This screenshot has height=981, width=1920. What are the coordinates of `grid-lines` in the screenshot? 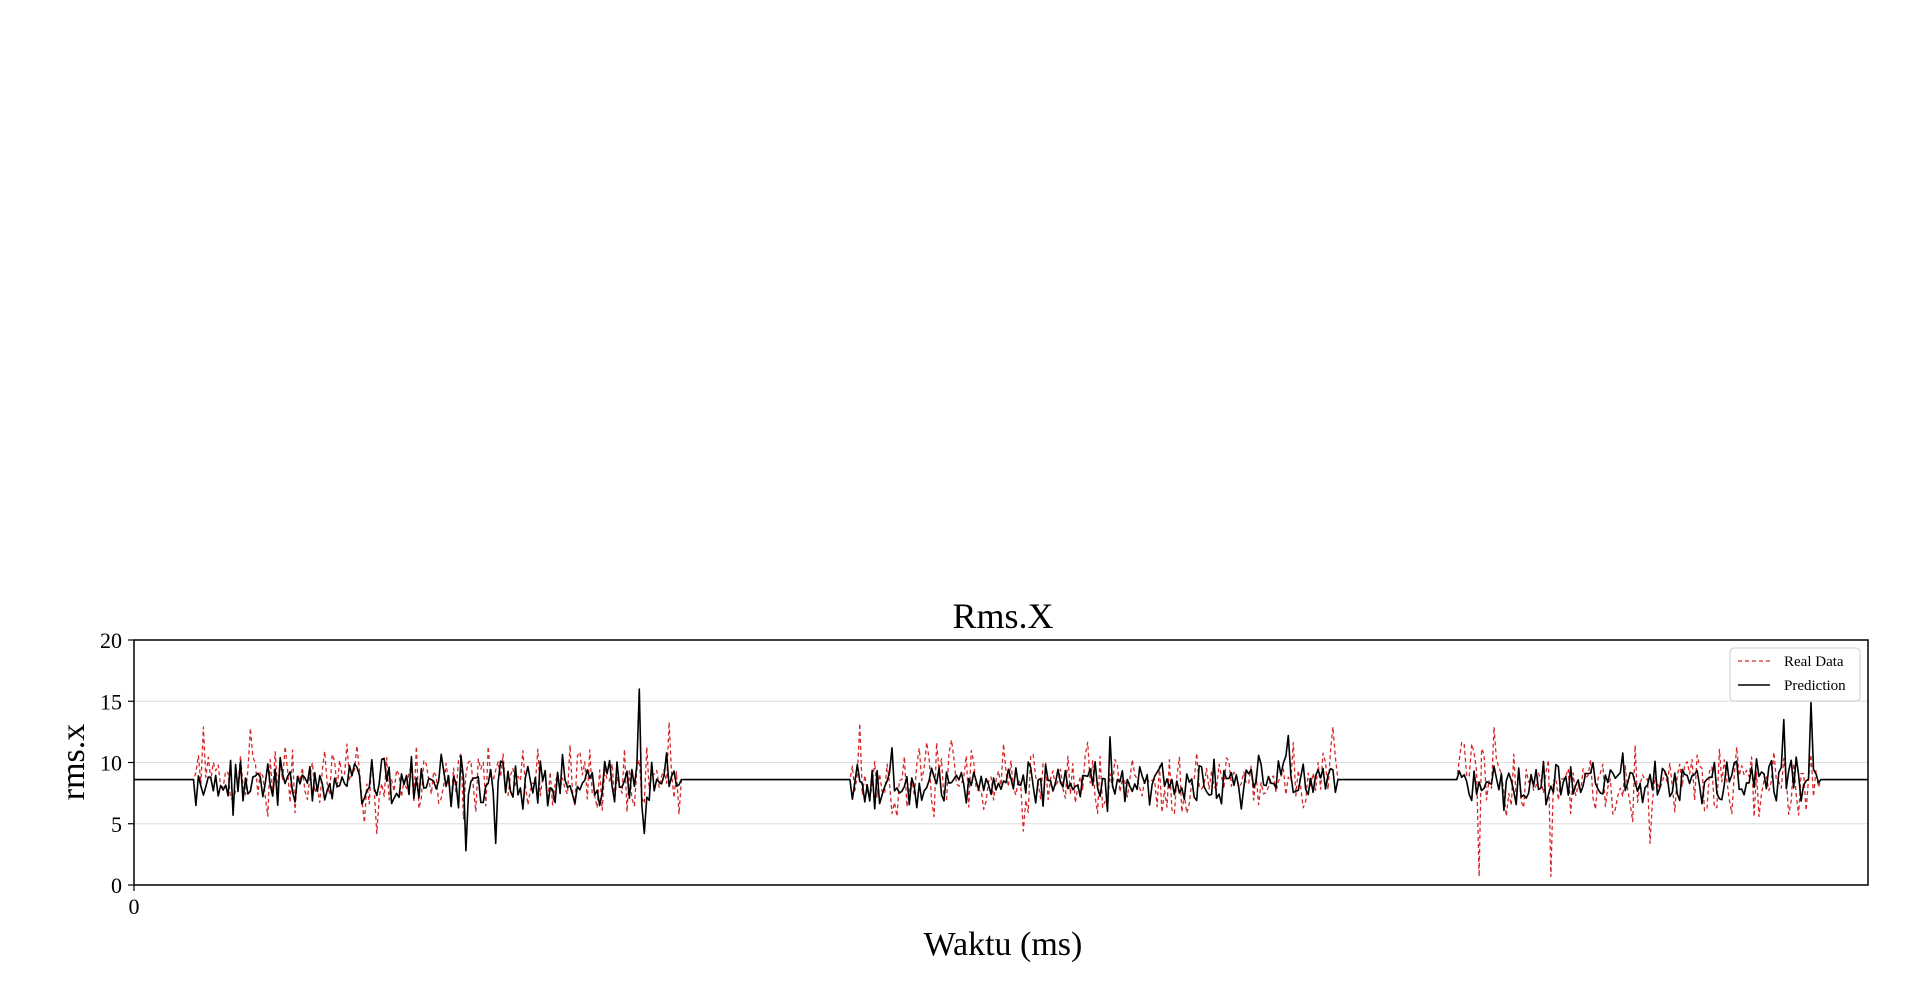 It's located at (1001, 762).